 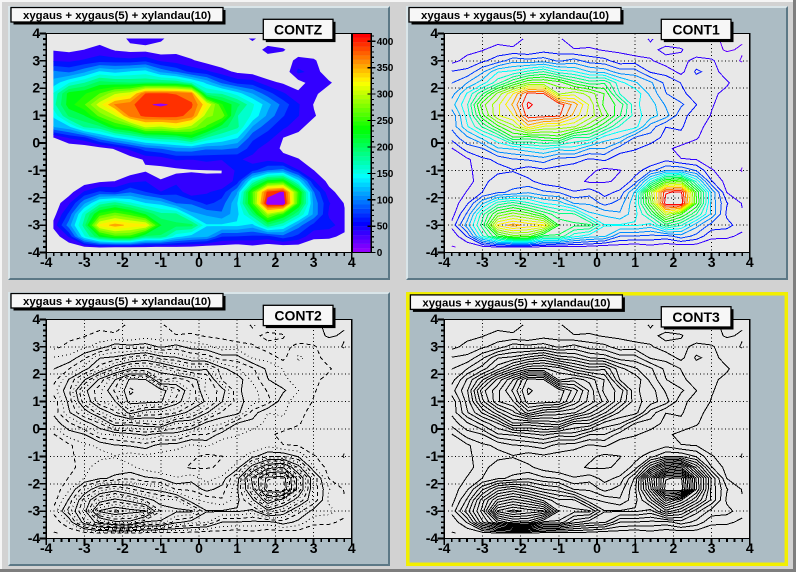 I want to click on svg-text: 200, so click(x=385, y=148).